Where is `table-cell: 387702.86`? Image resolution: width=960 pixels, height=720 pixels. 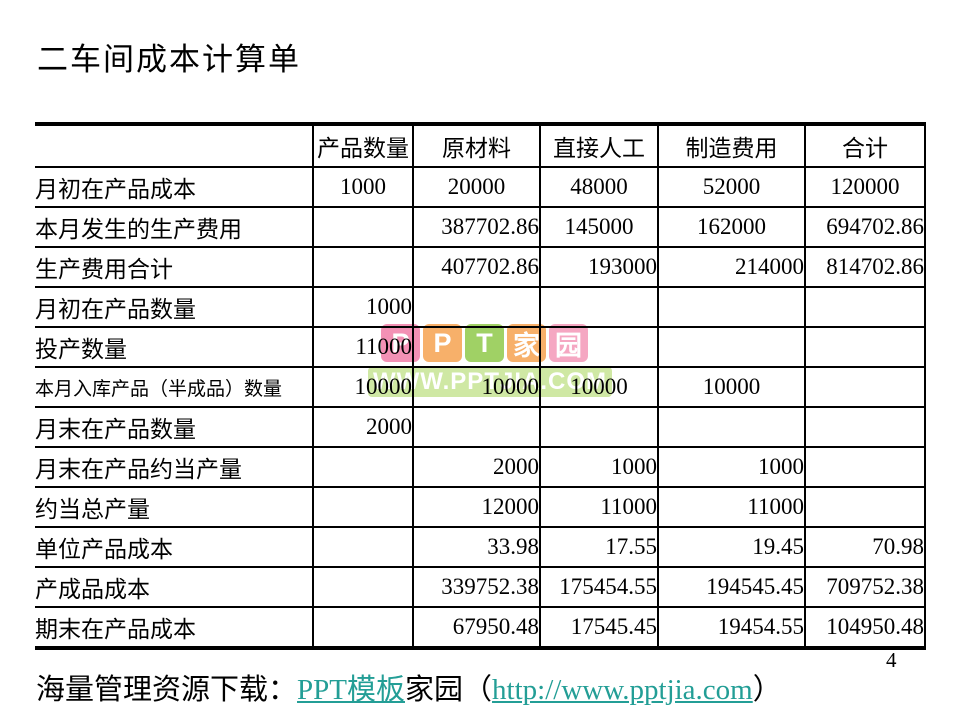 table-cell: 387702.86 is located at coordinates (476, 227).